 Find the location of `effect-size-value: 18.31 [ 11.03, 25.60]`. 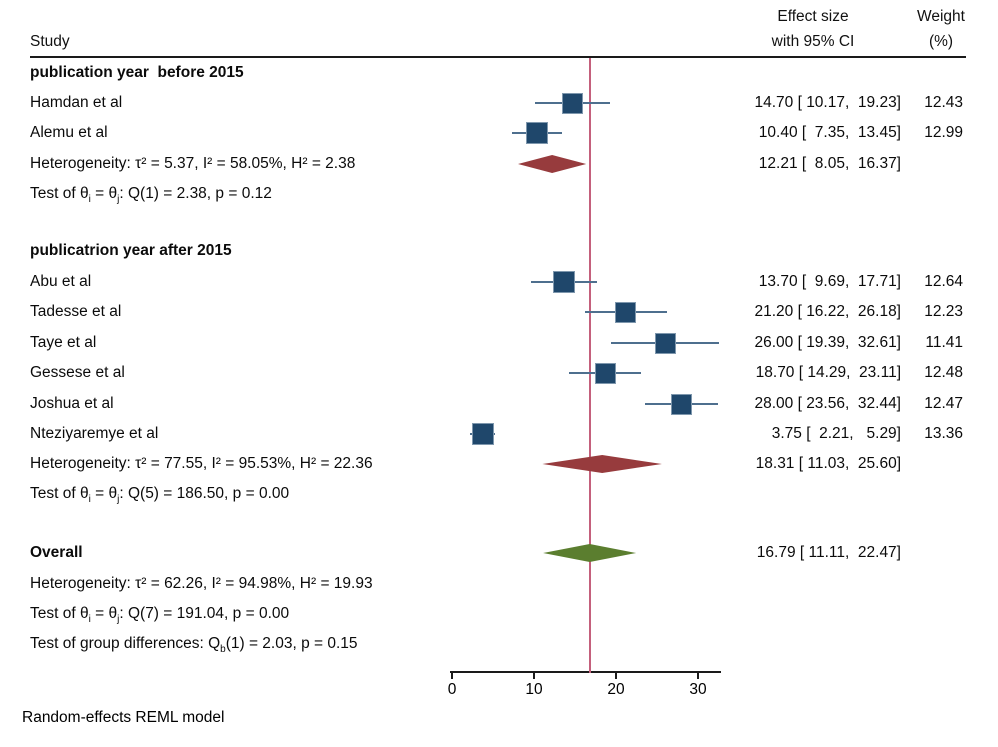

effect-size-value: 18.31 [ 11.03, 25.60] is located at coordinates (828, 463).